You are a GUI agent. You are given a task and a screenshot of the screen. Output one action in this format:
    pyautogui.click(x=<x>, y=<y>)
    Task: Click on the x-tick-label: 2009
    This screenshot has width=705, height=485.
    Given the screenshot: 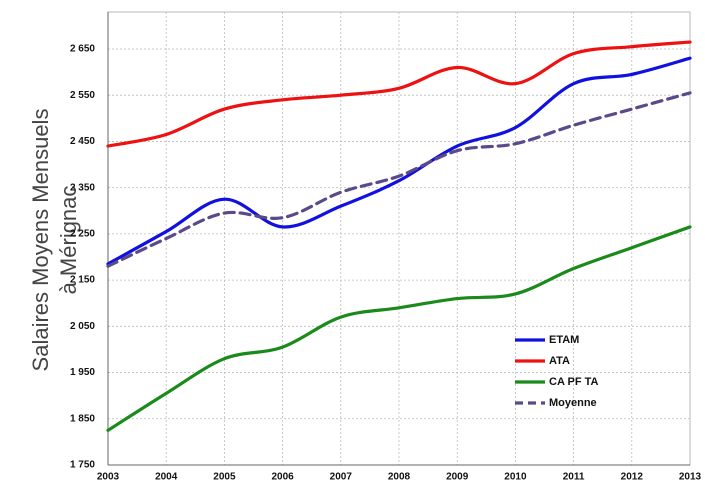 What is the action you would take?
    pyautogui.click(x=457, y=477)
    